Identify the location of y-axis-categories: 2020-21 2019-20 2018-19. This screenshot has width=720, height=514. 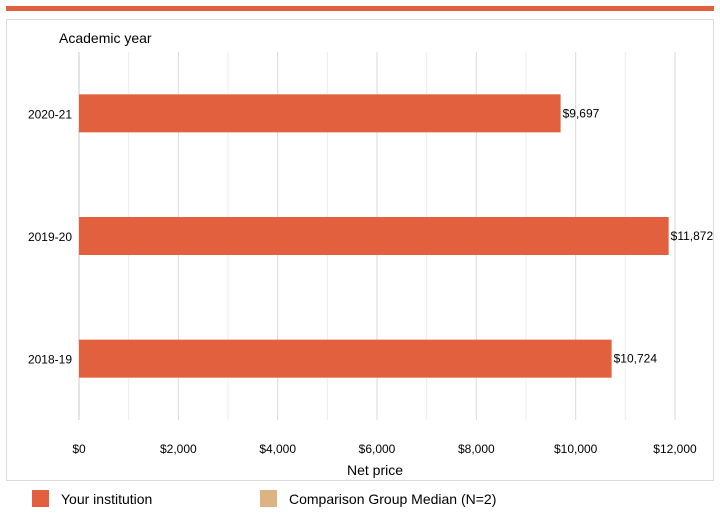
(50, 236).